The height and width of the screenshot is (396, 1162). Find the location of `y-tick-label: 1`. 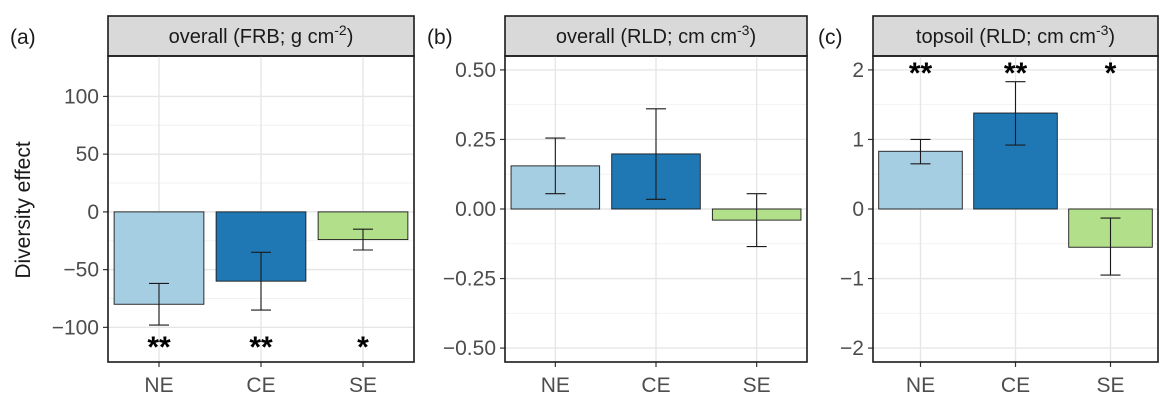

y-tick-label: 1 is located at coordinates (858, 139).